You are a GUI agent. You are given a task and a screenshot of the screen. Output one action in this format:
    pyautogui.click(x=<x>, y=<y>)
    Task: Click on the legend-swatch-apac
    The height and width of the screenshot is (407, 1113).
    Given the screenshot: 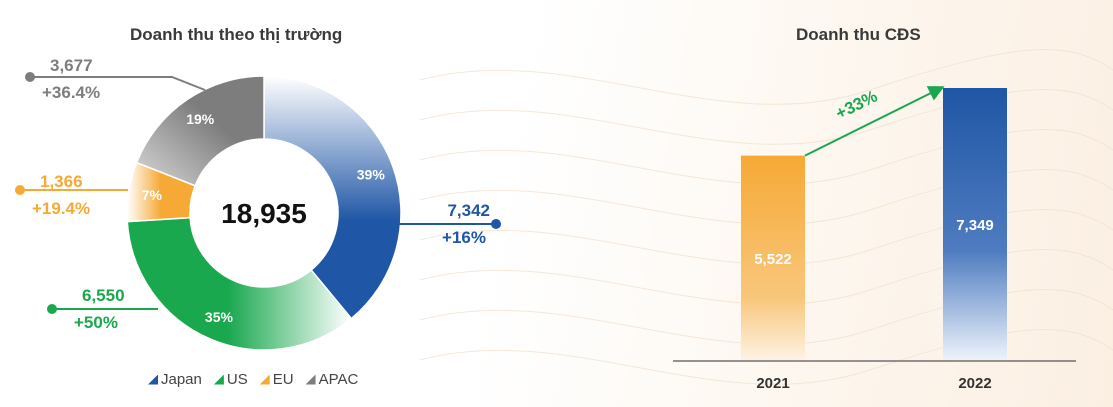 What is the action you would take?
    pyautogui.click(x=310, y=379)
    